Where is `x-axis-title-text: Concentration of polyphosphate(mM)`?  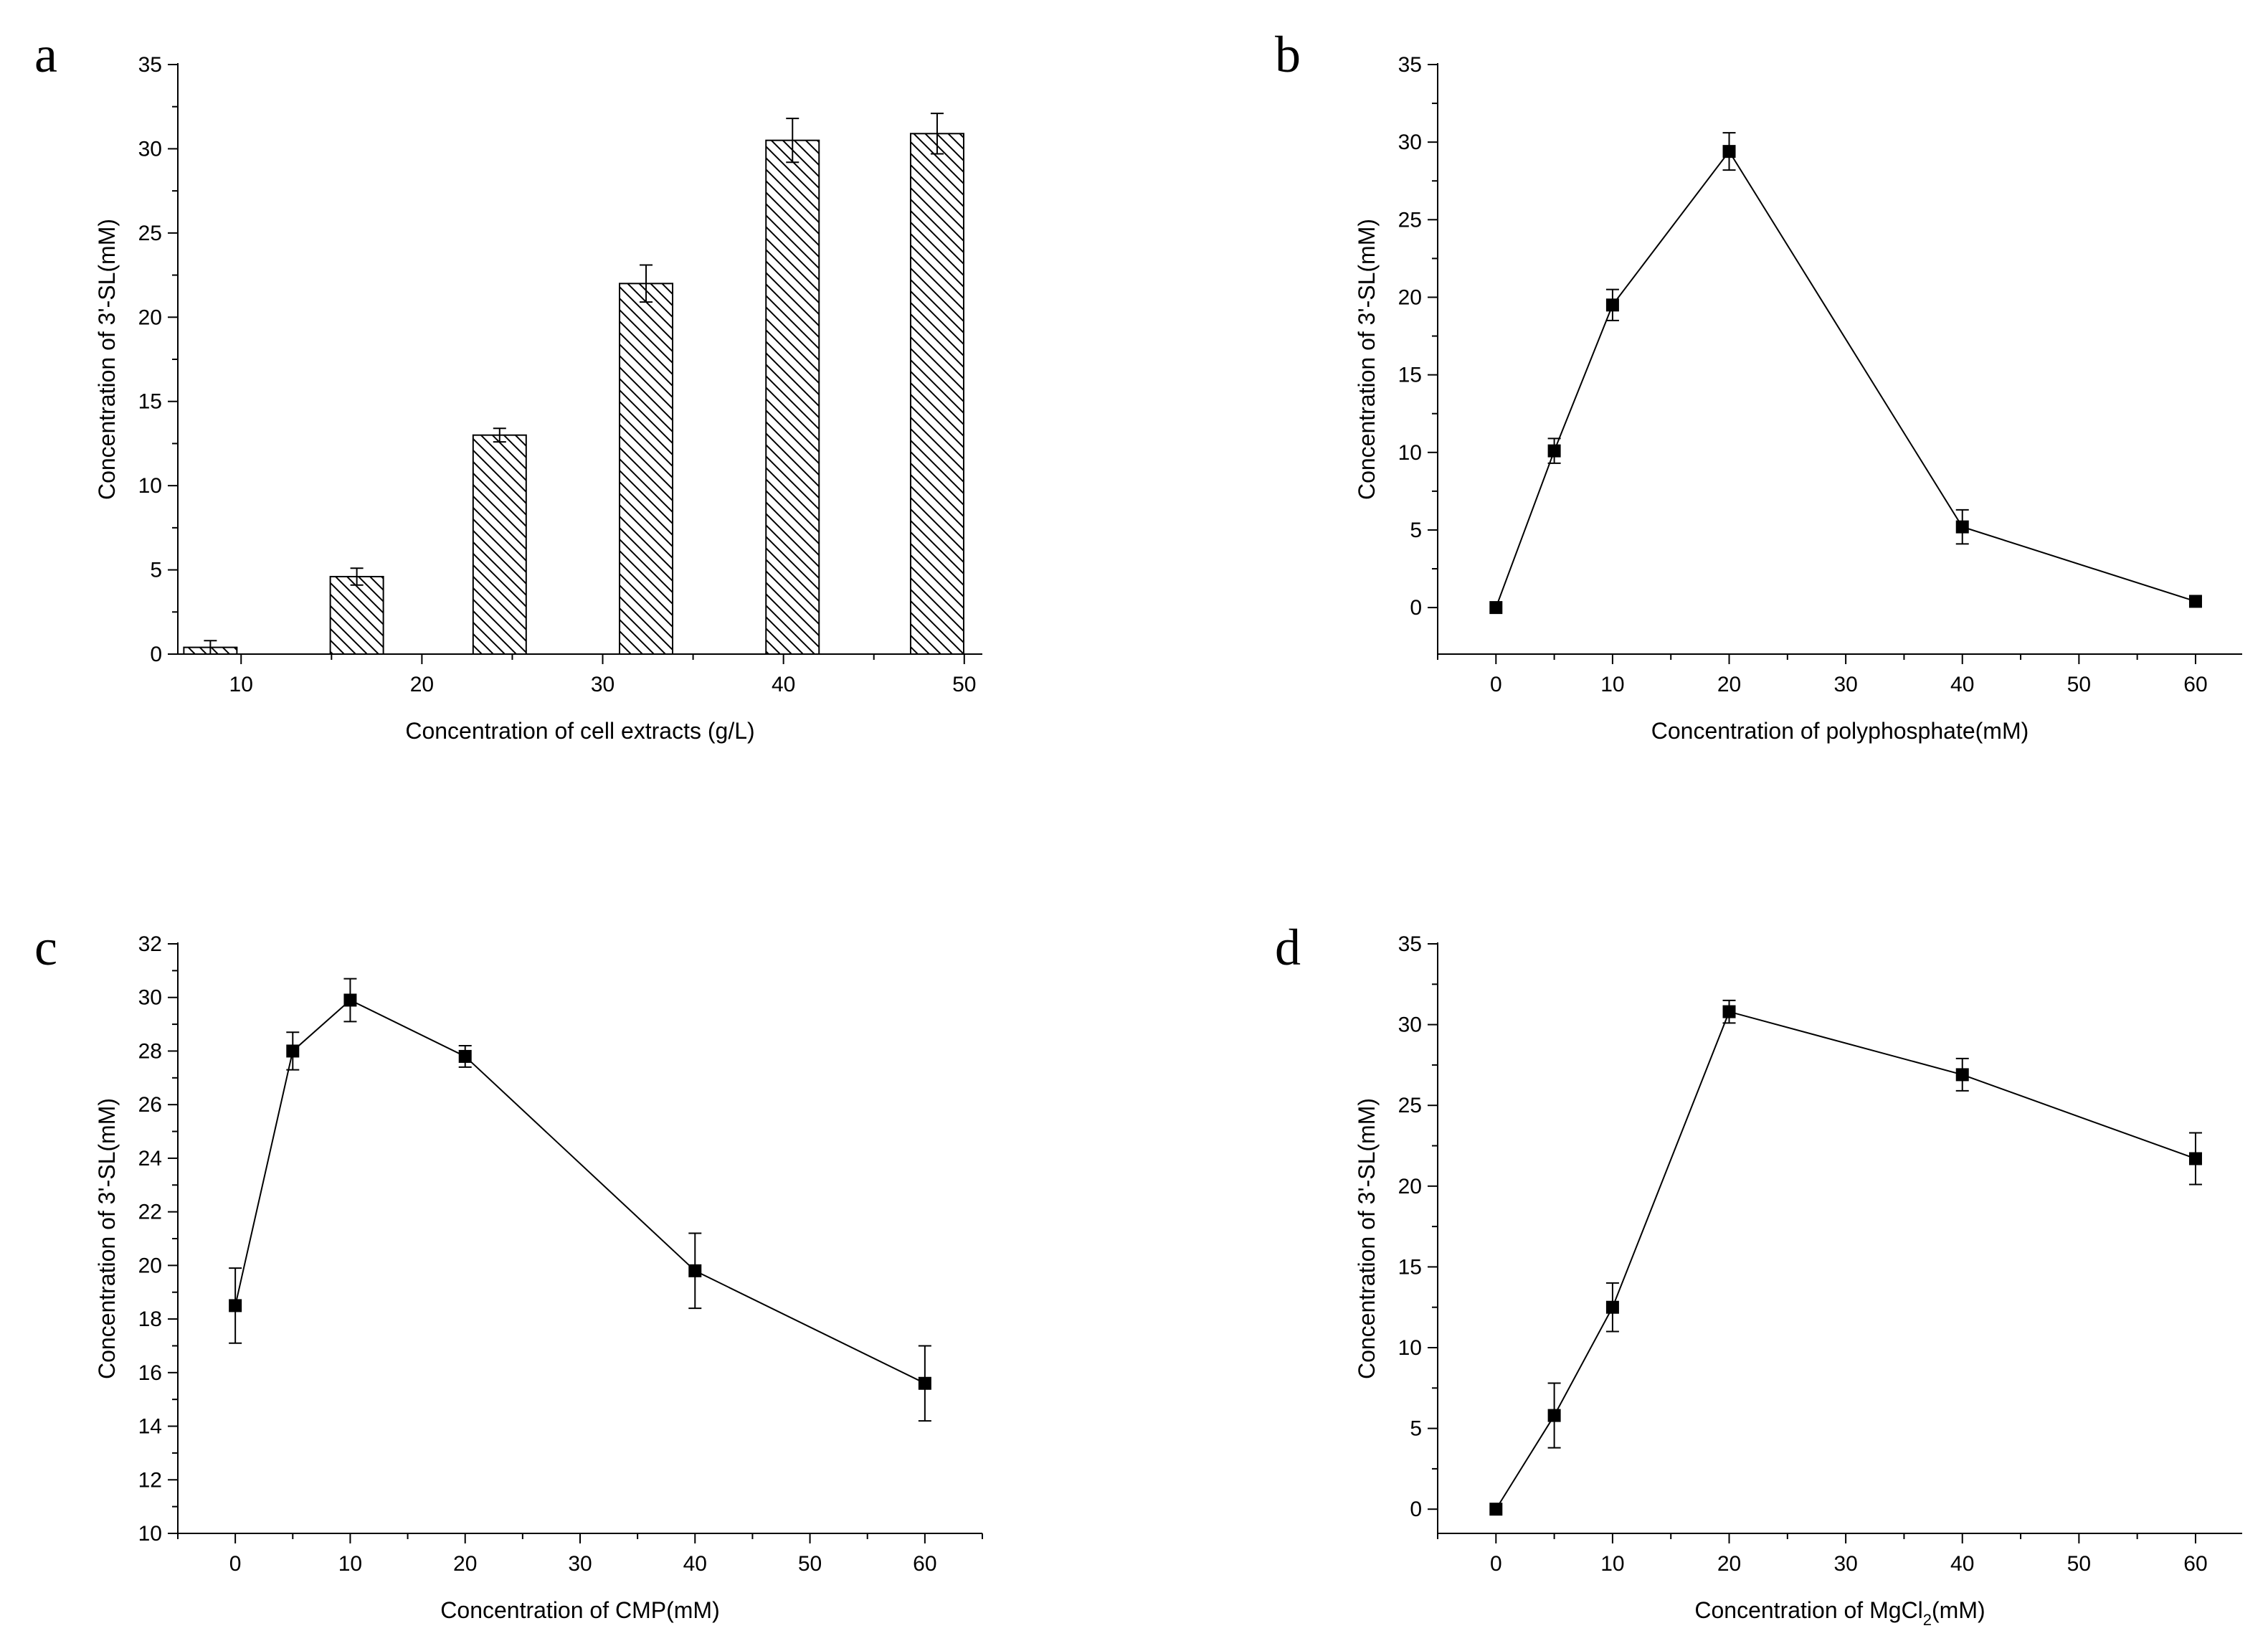 x-axis-title-text: Concentration of polyphosphate(mM) is located at coordinates (1840, 731).